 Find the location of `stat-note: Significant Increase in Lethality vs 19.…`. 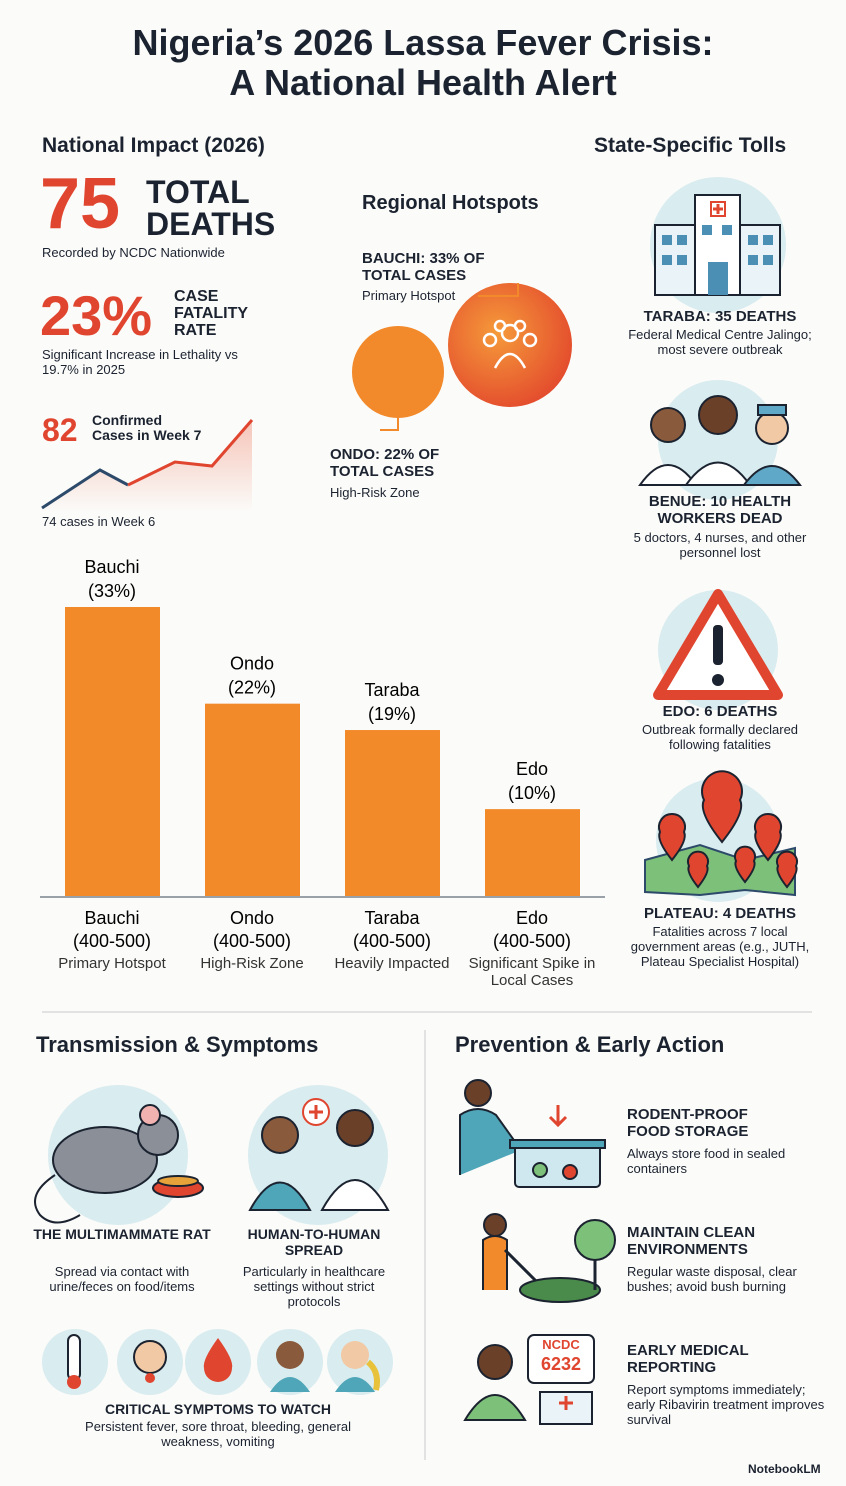

stat-note: Significant Increase in Lethality vs 19.… is located at coordinates (140, 362).